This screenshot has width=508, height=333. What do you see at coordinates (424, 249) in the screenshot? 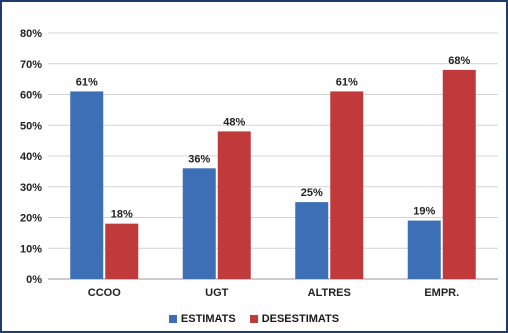
I see `bar-estimats-empr` at bounding box center [424, 249].